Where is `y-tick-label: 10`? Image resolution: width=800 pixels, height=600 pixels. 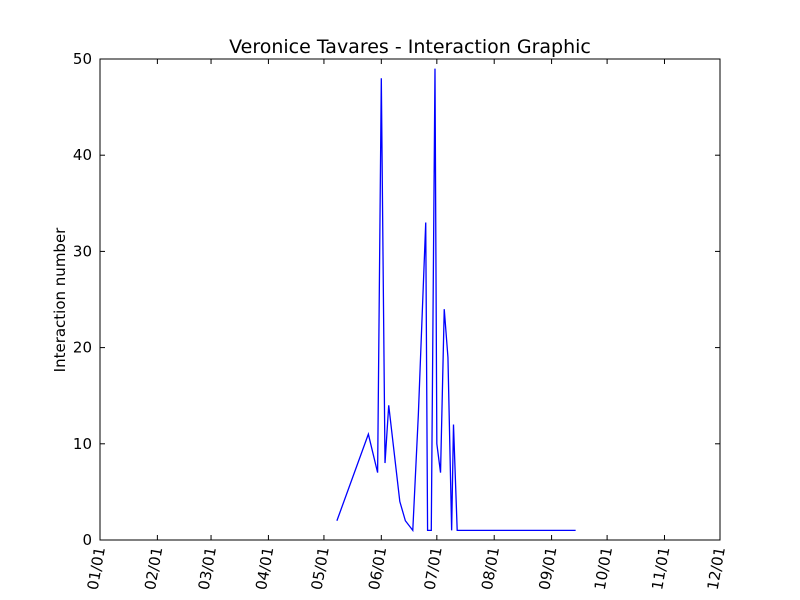
y-tick-label: 10 is located at coordinates (82, 444).